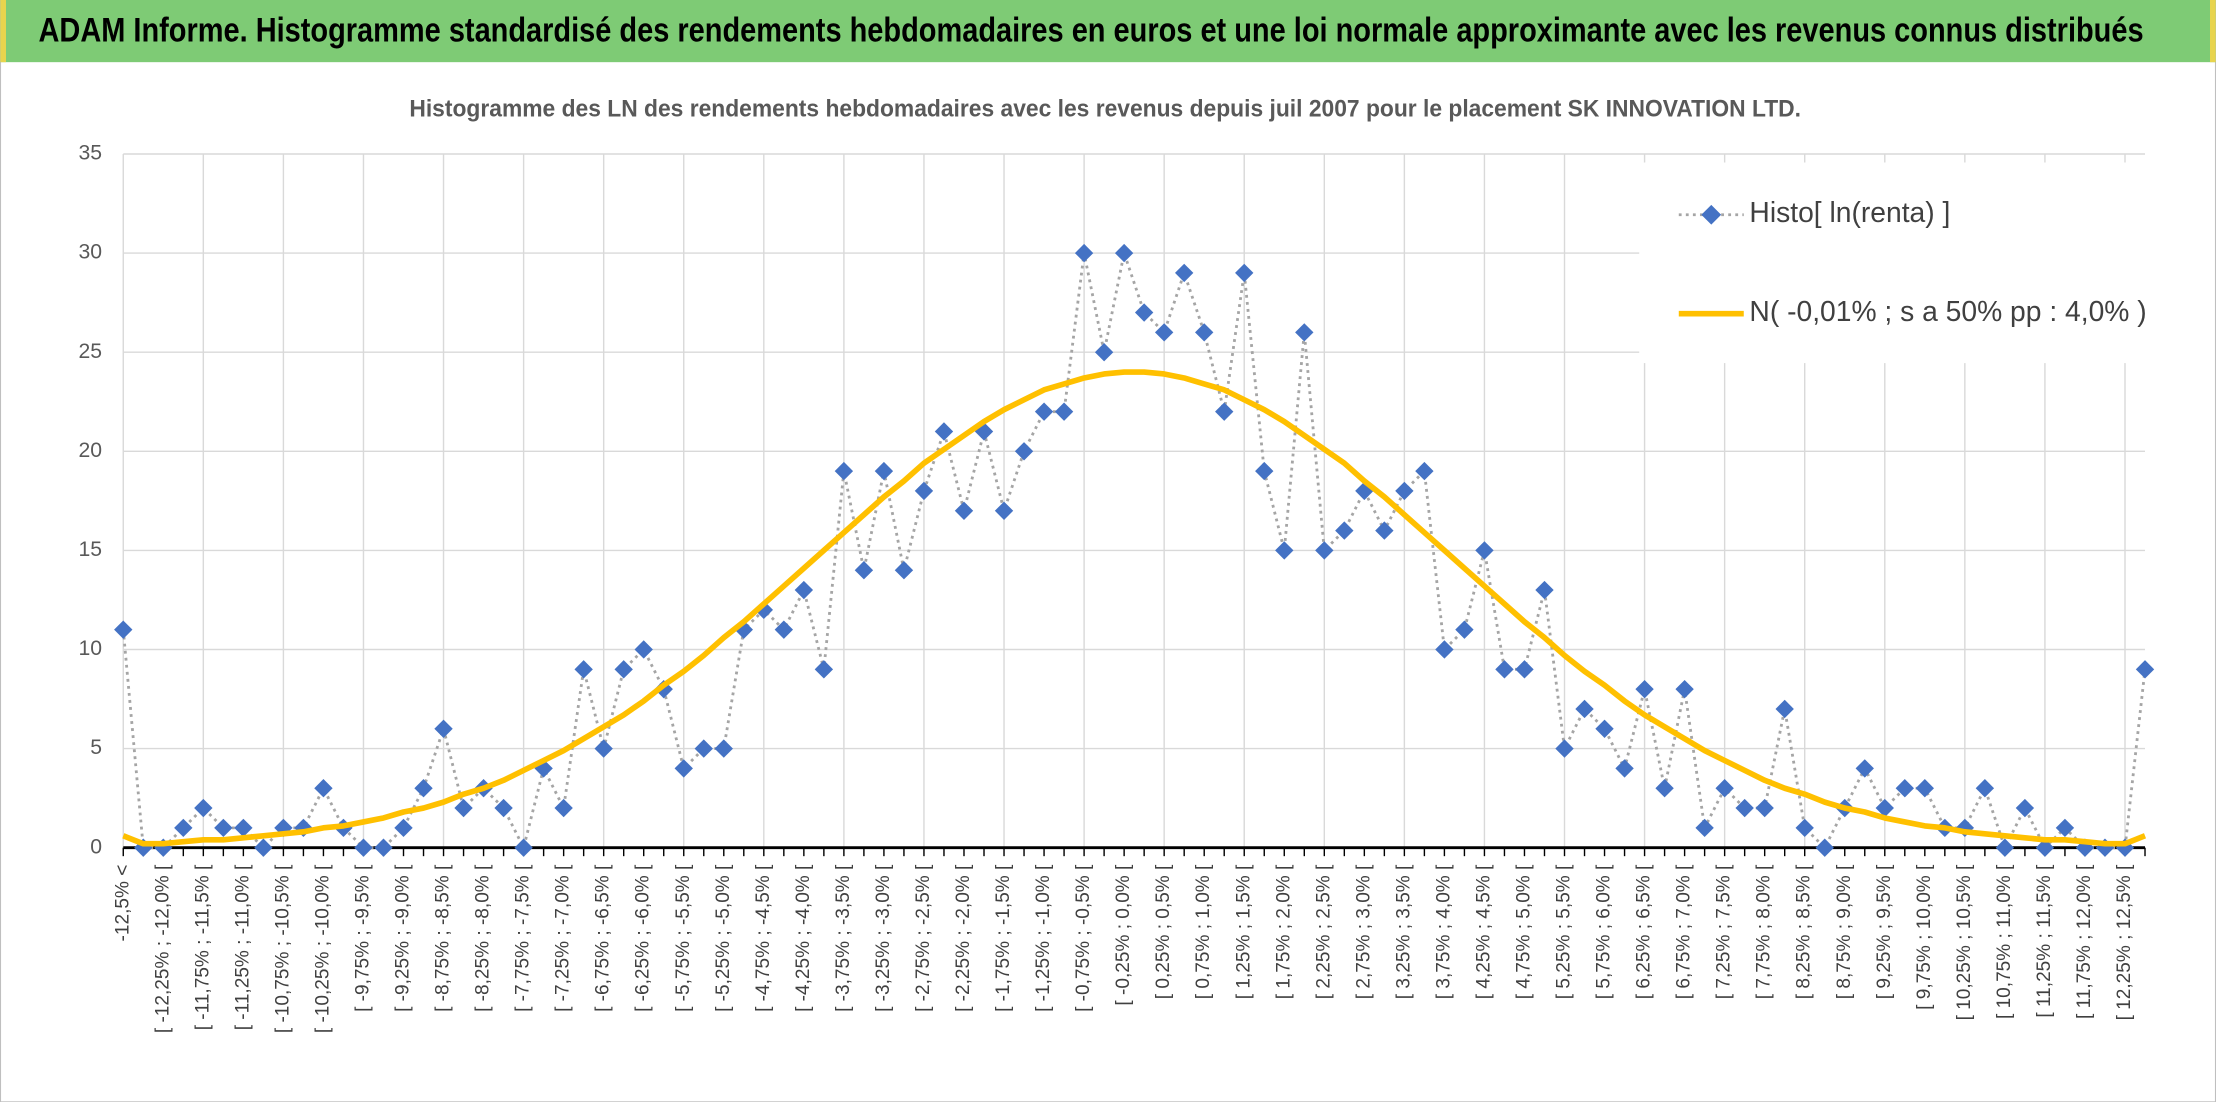 The width and height of the screenshot is (2216, 1102). Describe the element at coordinates (1964, 942) in the screenshot. I see `x-tick-label: [ 10,25% ; 10,5% [` at that location.